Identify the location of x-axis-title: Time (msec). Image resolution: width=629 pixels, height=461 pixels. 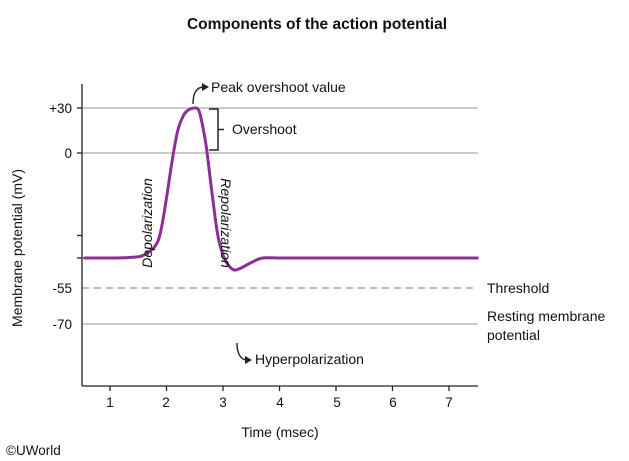
(279, 432).